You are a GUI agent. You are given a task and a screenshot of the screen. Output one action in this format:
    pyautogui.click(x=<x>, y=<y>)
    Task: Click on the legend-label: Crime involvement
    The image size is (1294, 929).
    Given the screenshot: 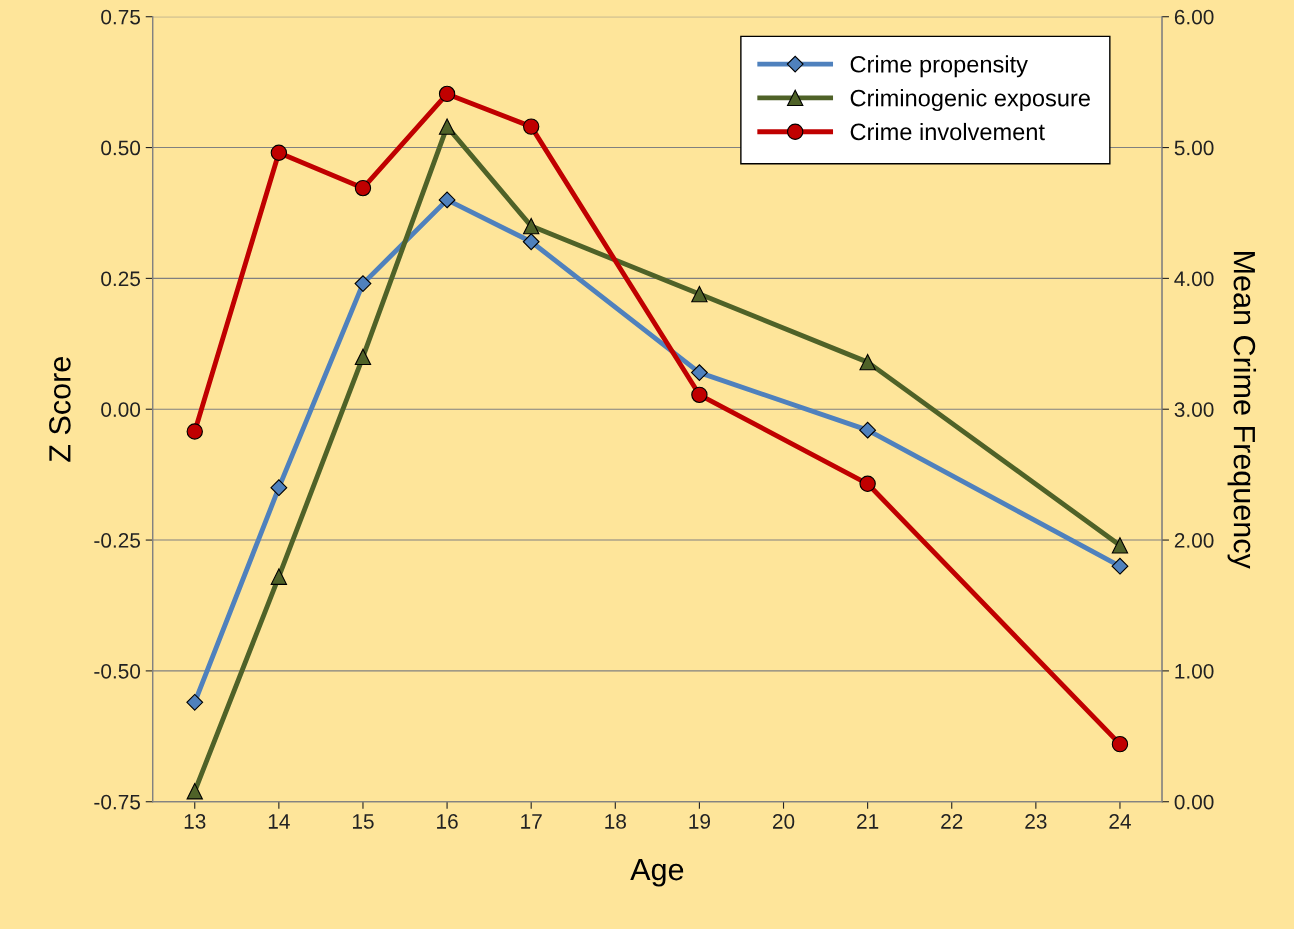 What is the action you would take?
    pyautogui.click(x=947, y=131)
    